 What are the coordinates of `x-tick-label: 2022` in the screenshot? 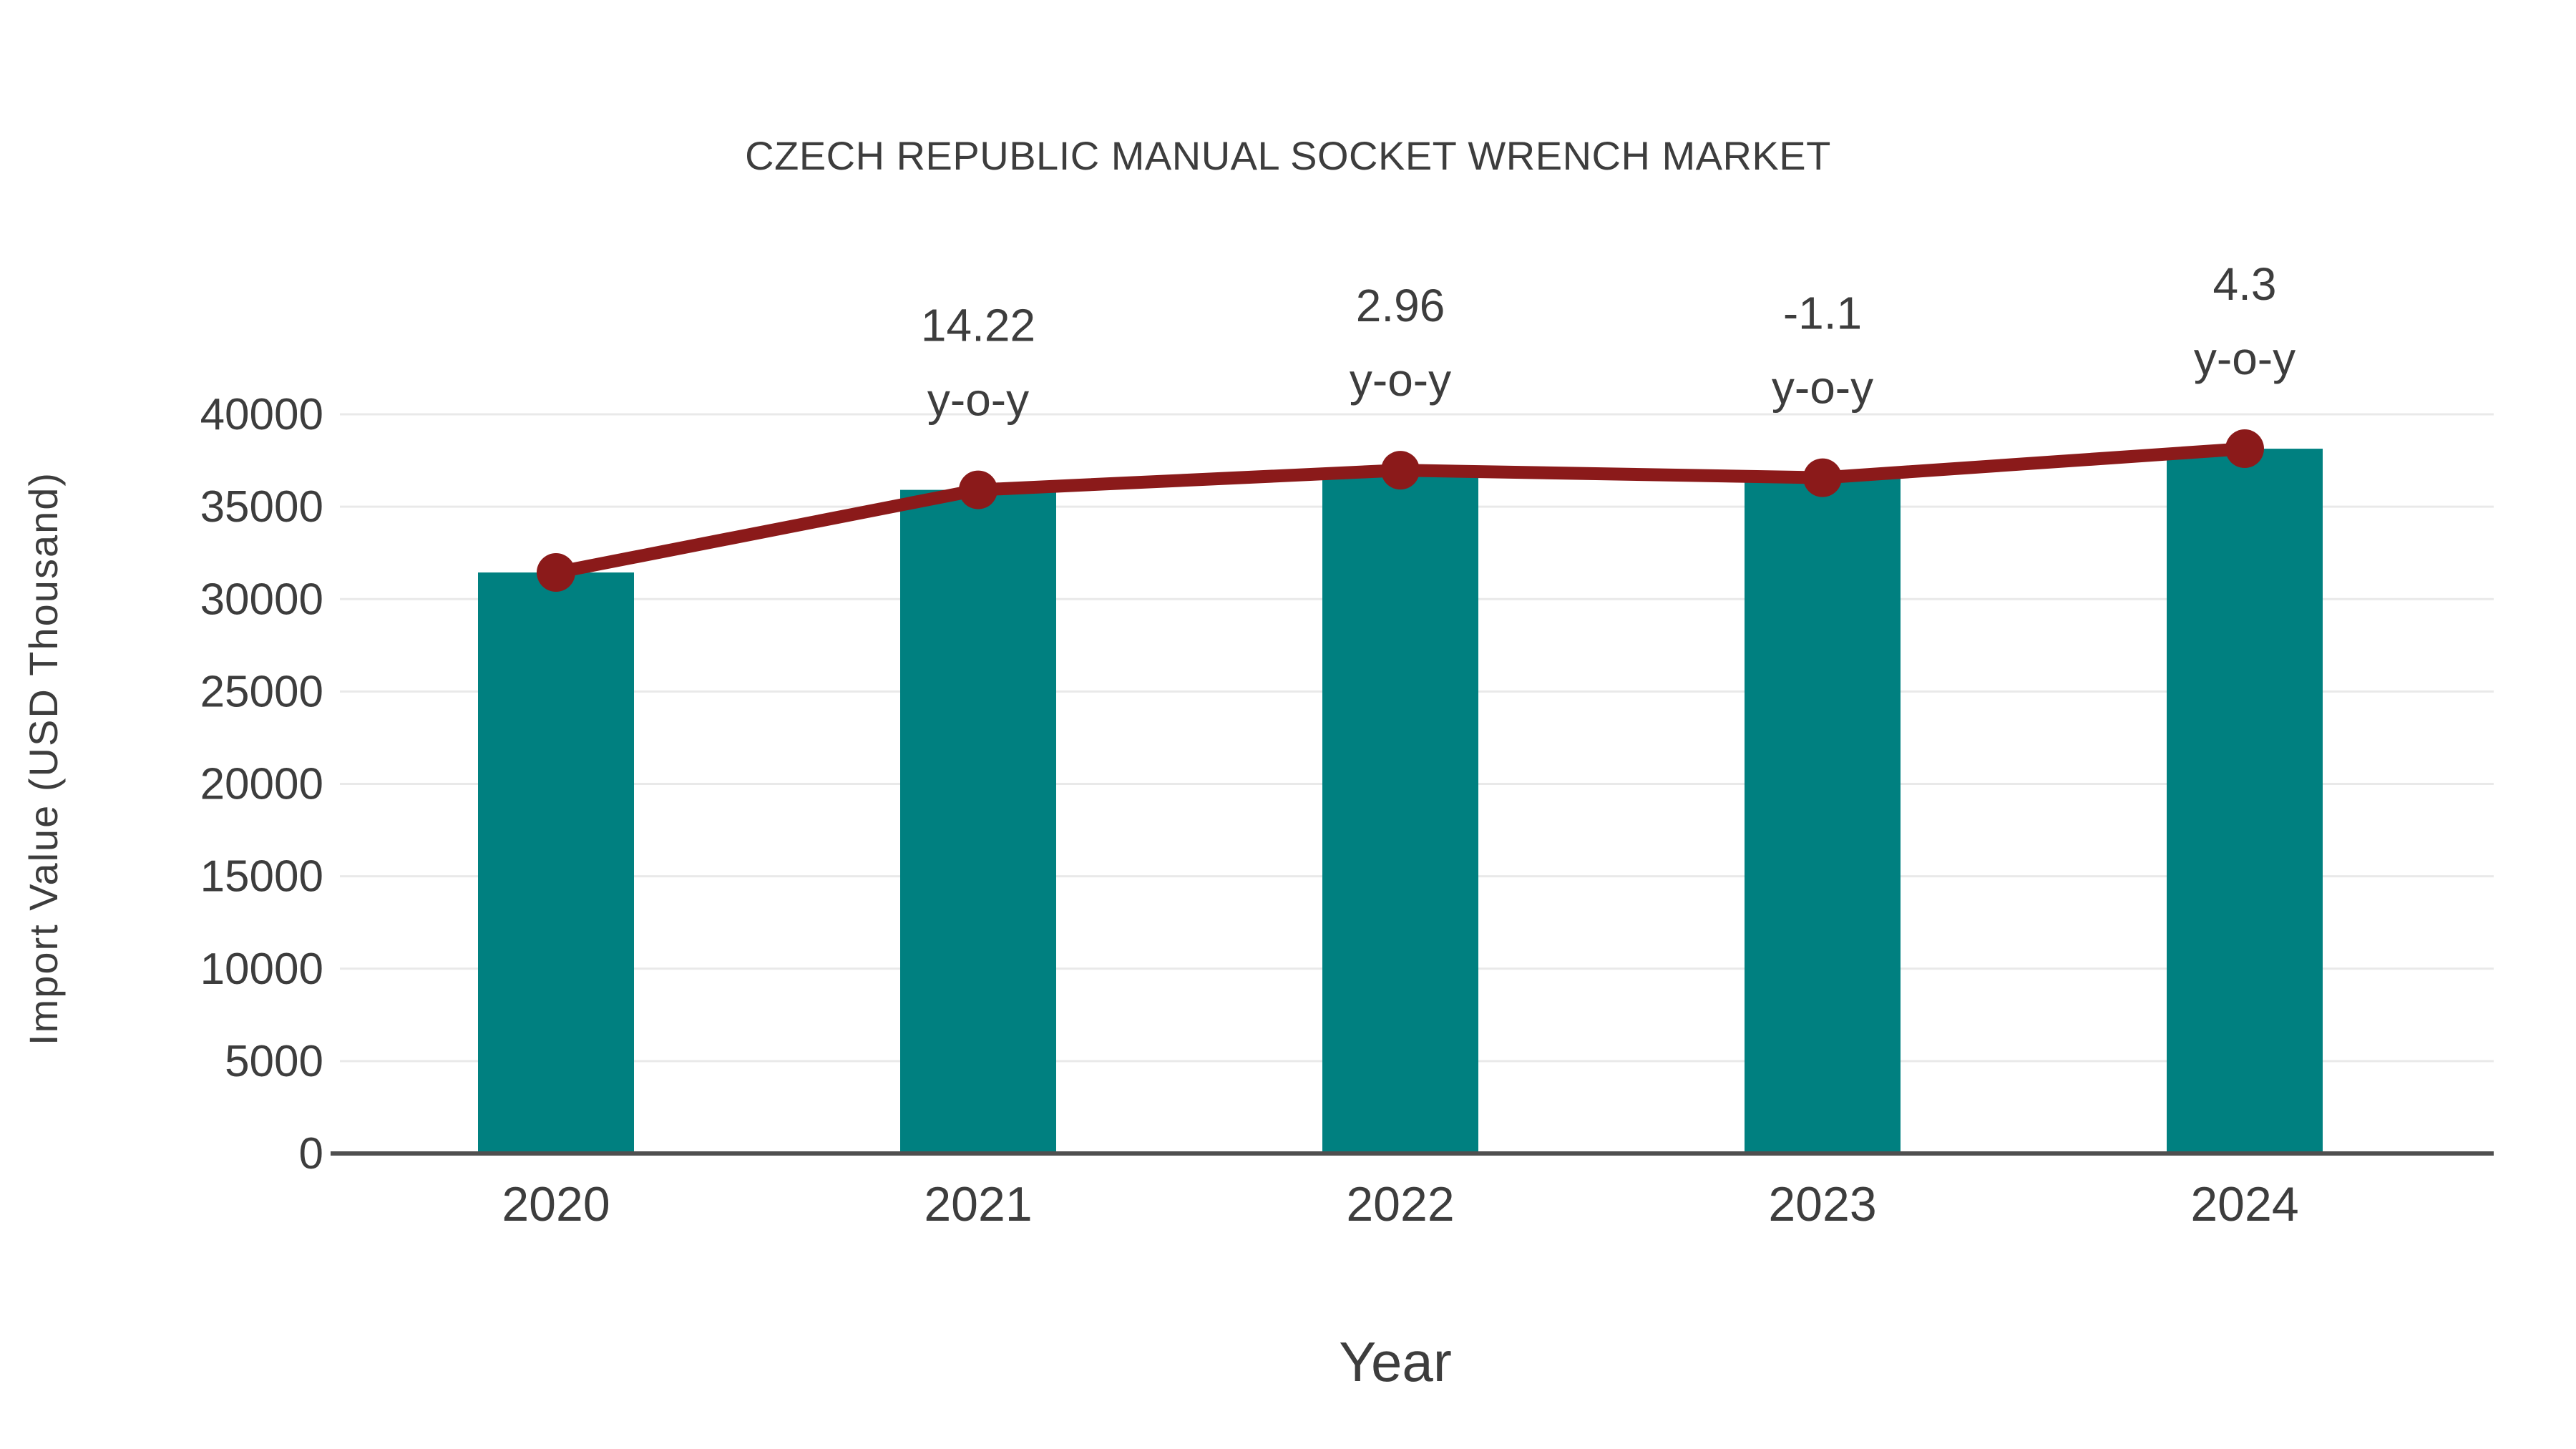 It's located at (1400, 1204).